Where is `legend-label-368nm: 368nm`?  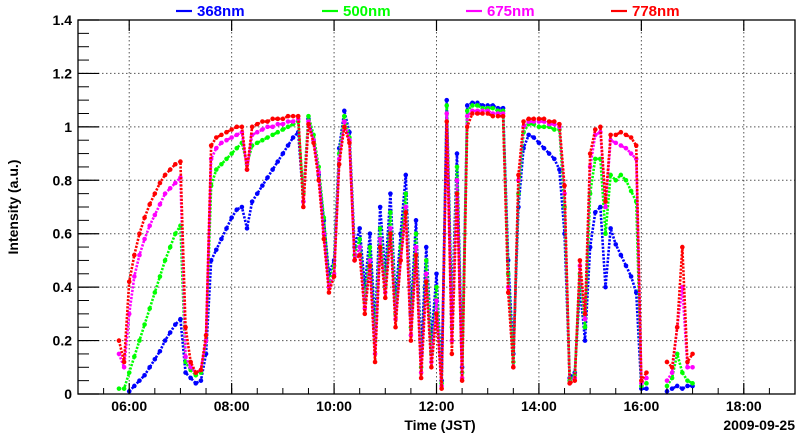 legend-label-368nm: 368nm is located at coordinates (221, 11).